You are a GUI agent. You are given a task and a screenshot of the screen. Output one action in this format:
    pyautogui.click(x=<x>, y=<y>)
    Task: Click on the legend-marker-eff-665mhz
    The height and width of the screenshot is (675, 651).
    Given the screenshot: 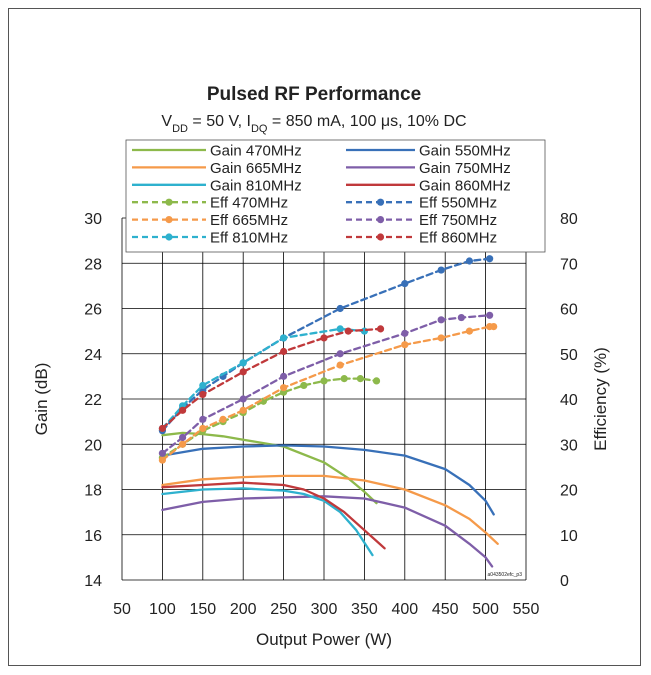 What is the action you would take?
    pyautogui.click(x=169, y=220)
    